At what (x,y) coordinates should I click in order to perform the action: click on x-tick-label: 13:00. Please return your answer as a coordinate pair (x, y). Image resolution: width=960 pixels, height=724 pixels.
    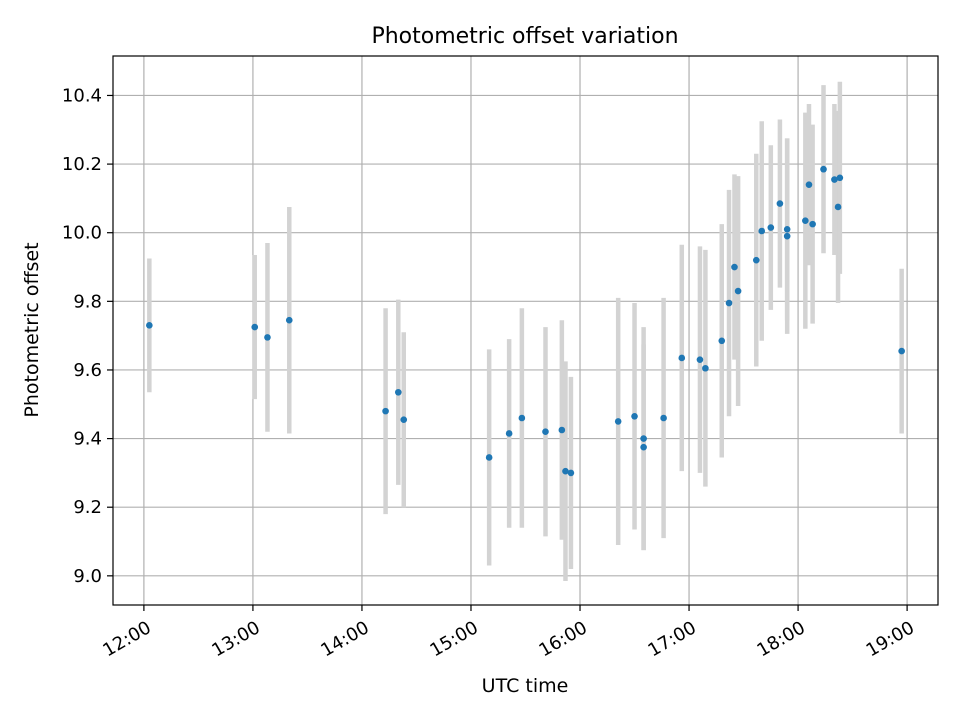
    Looking at the image, I should click on (235, 639).